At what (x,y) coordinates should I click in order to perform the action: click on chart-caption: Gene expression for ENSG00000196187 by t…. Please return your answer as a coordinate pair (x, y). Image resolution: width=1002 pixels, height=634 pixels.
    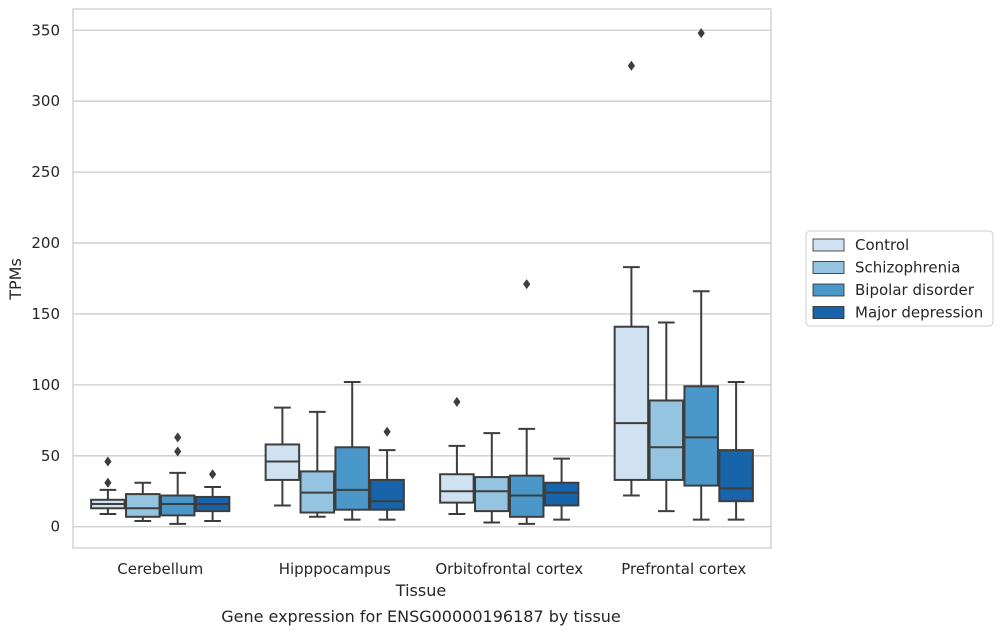
    Looking at the image, I should click on (421, 616).